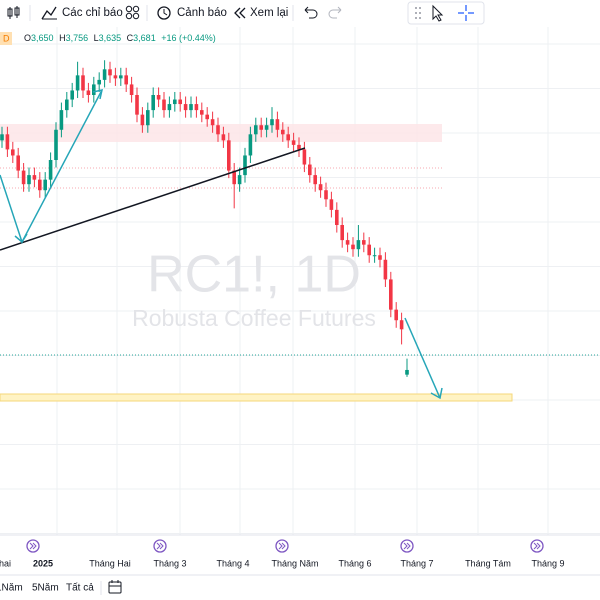 The height and width of the screenshot is (600, 600). What do you see at coordinates (192, 13) in the screenshot?
I see `alerts-button: Cảnh báo` at bounding box center [192, 13].